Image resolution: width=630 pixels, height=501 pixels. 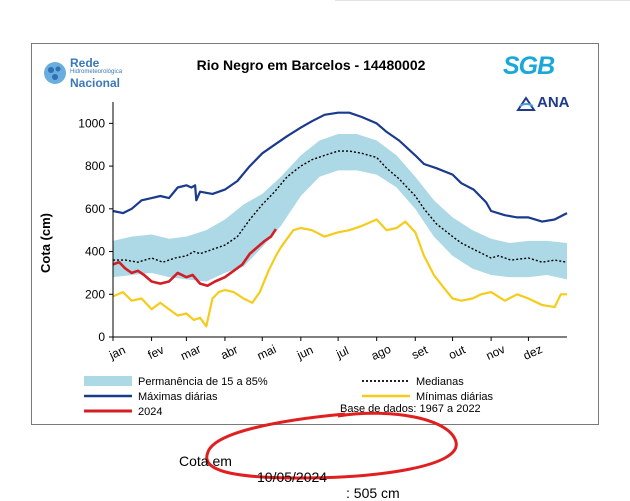 I want to click on caption-label: Cota em, so click(x=205, y=461).